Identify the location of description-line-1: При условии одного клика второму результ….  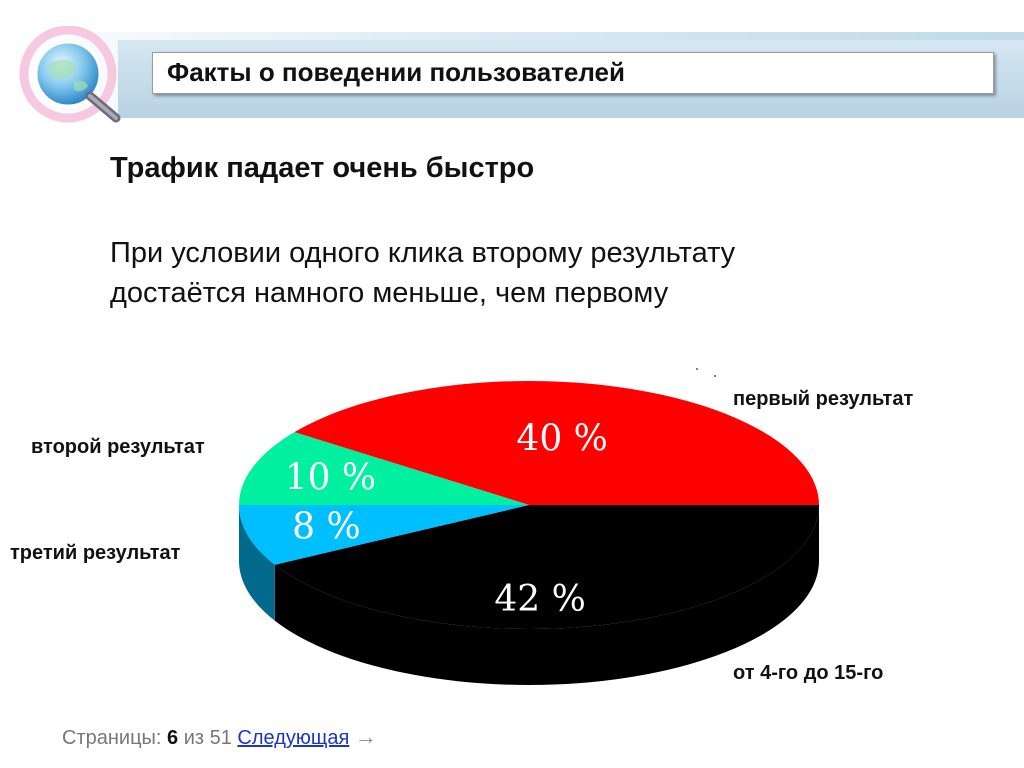
(423, 253).